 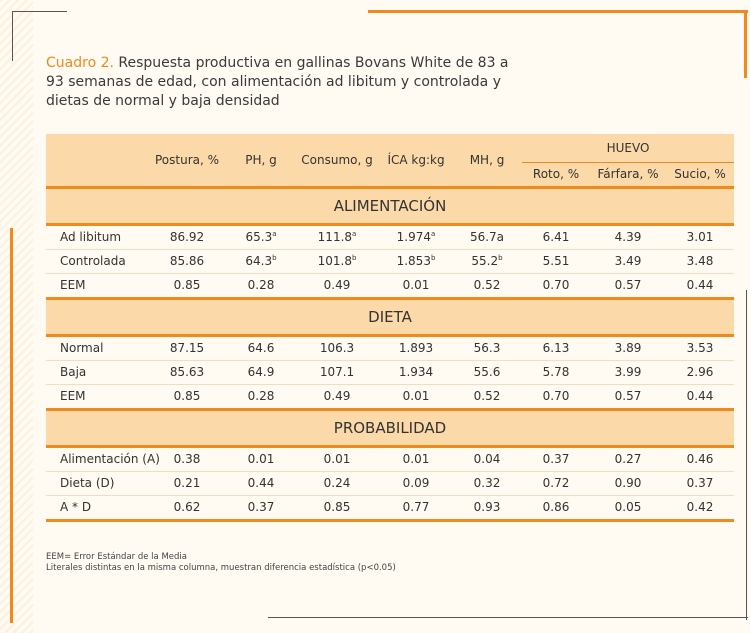 I want to click on table-cell: 0.09, so click(x=416, y=483).